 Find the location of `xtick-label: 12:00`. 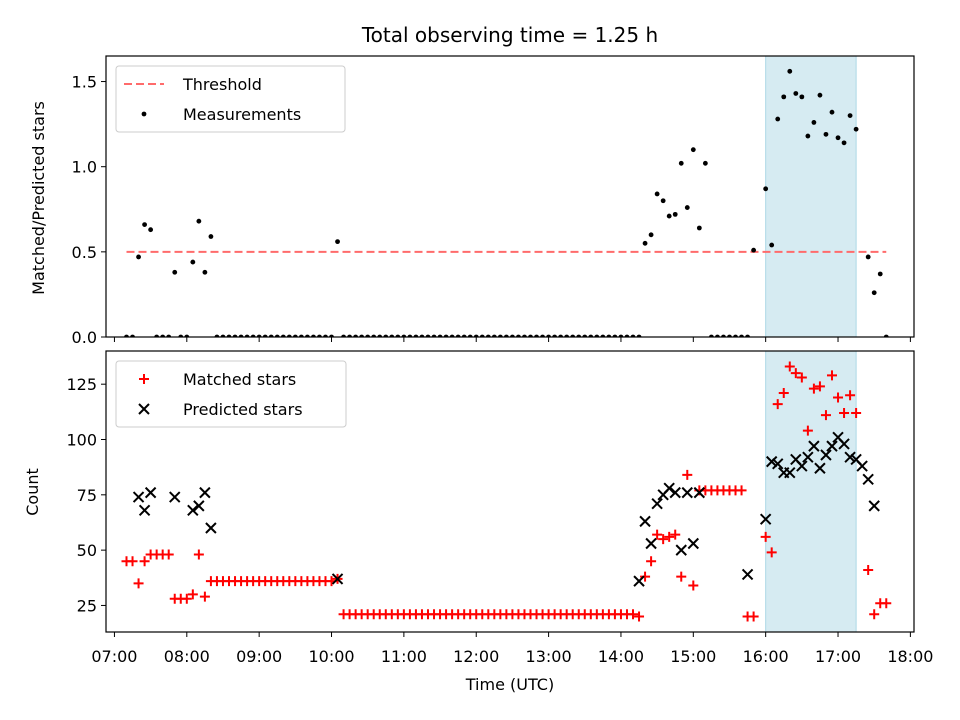

xtick-label: 12:00 is located at coordinates (476, 656).